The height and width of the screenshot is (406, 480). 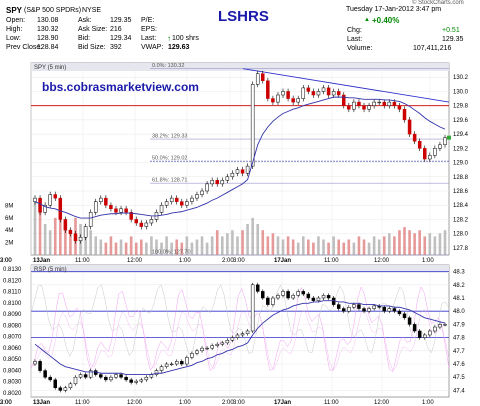 What do you see at coordinates (48, 20) in the screenshot?
I see `quote-cell: 130.08` at bounding box center [48, 20].